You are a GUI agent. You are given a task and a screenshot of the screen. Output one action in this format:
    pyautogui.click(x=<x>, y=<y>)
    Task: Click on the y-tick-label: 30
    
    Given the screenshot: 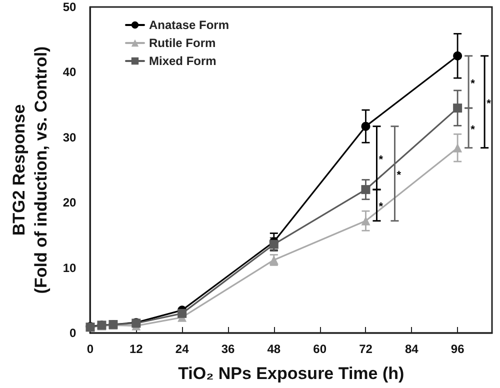 What is the action you would take?
    pyautogui.click(x=69, y=137)
    